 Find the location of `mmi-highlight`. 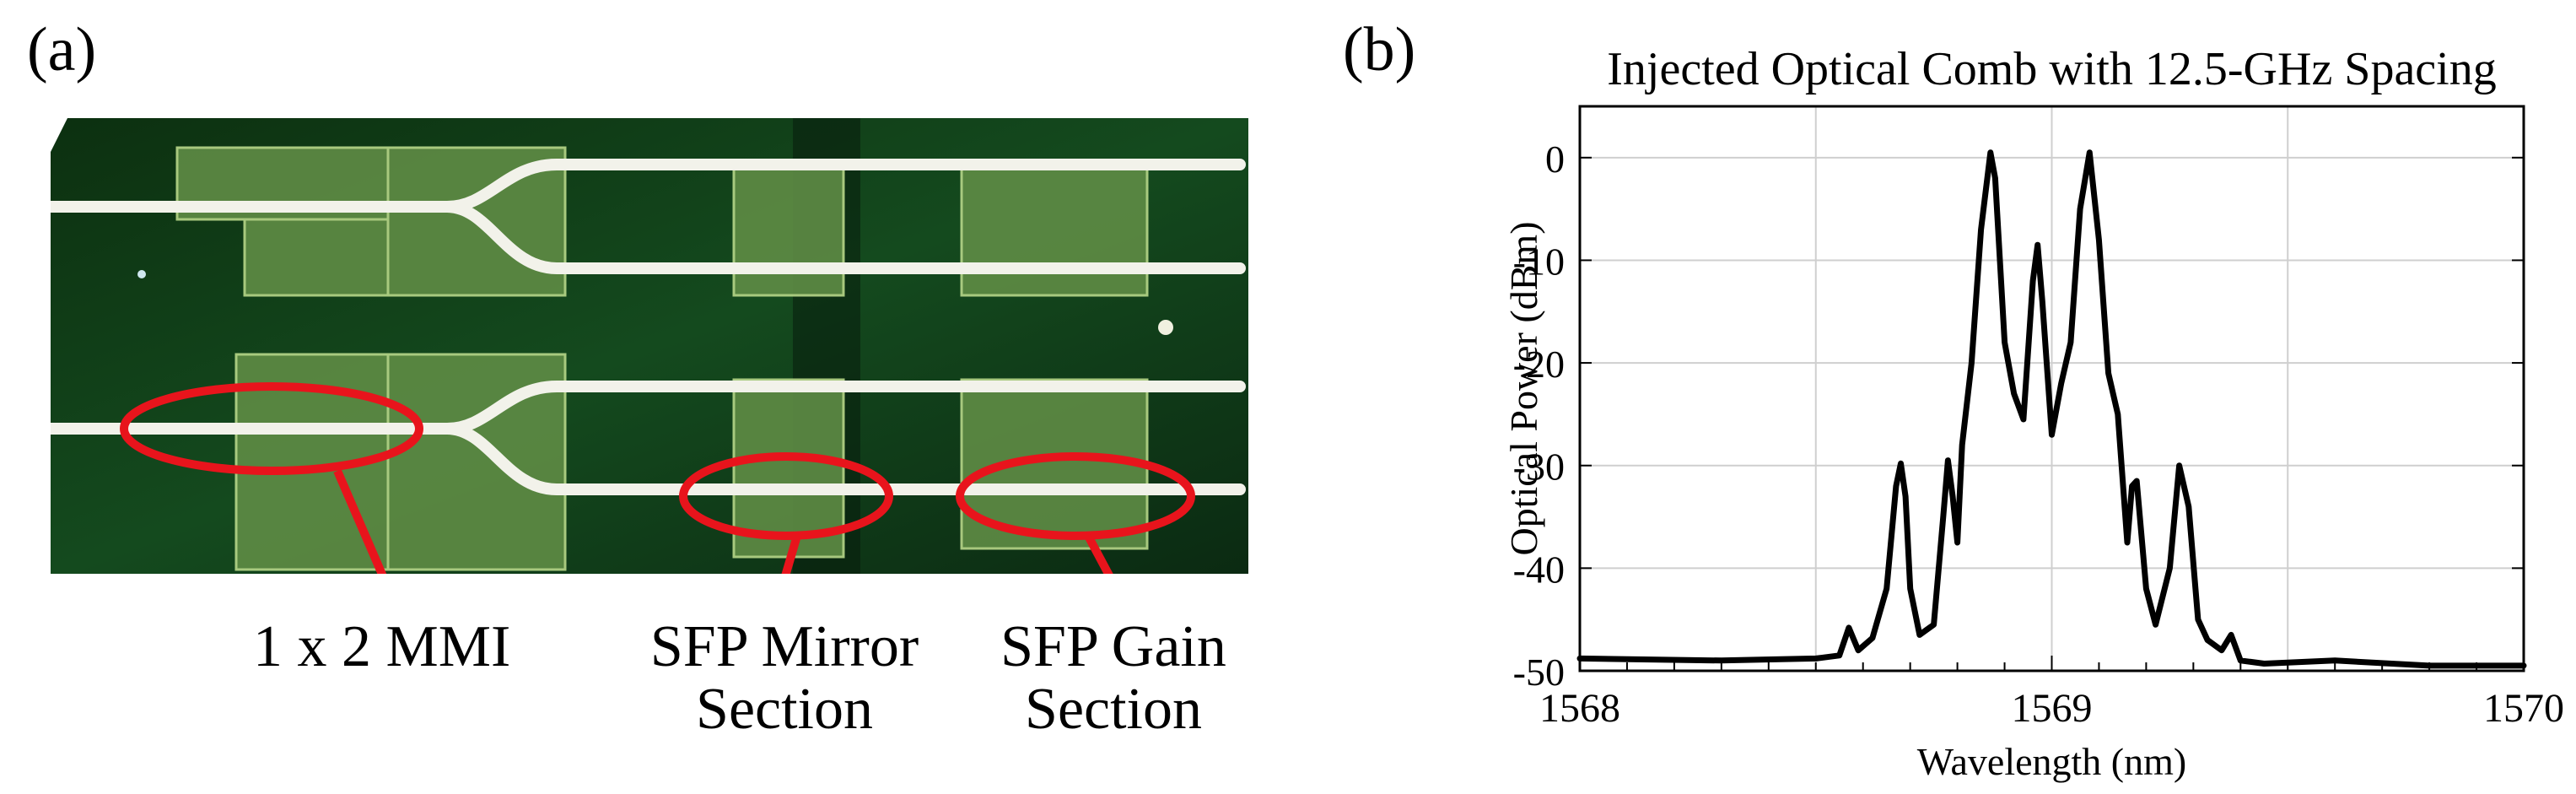

mmi-highlight is located at coordinates (271, 428).